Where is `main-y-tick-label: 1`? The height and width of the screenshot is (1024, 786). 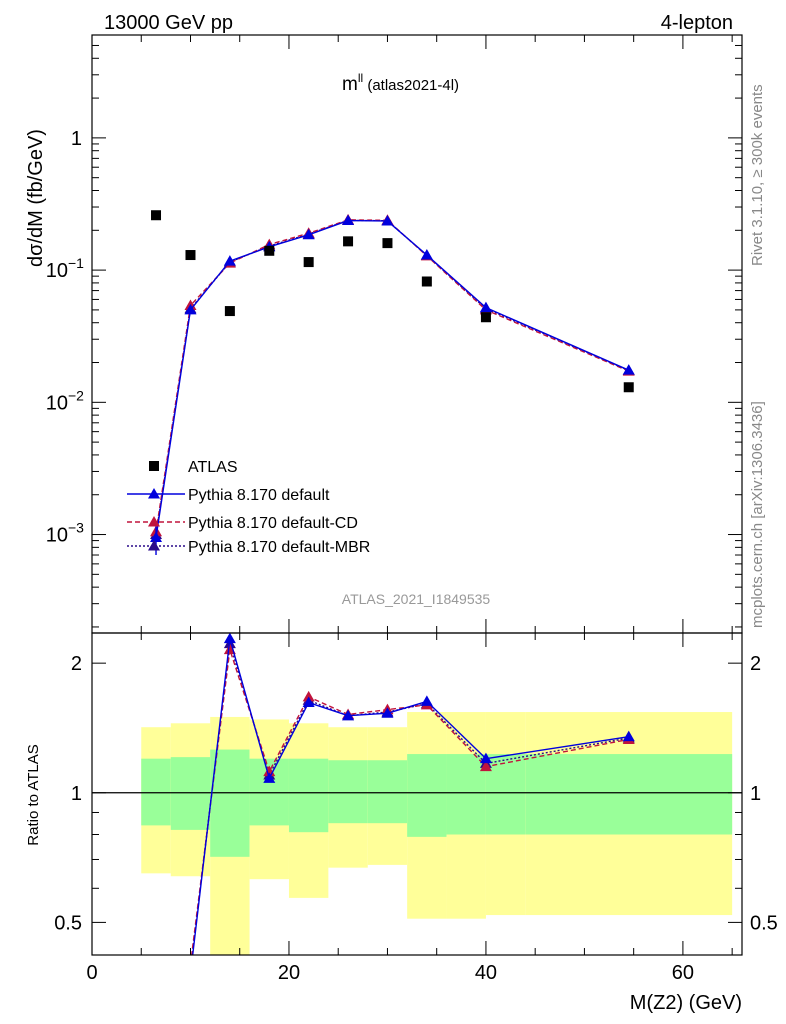 main-y-tick-label: 1 is located at coordinates (76, 139).